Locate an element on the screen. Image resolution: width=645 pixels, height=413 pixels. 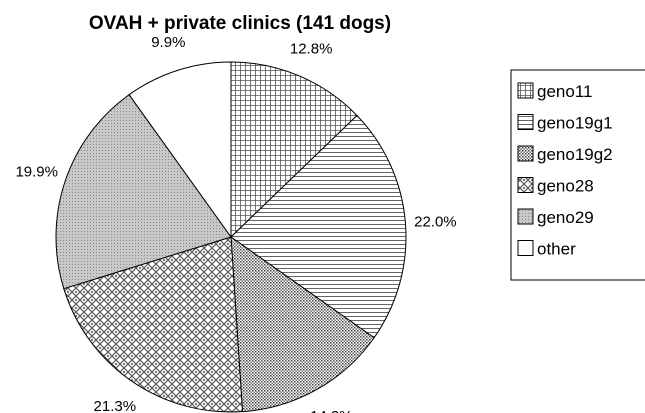
value-label-geno19g1: 22.0% is located at coordinates (435, 221).